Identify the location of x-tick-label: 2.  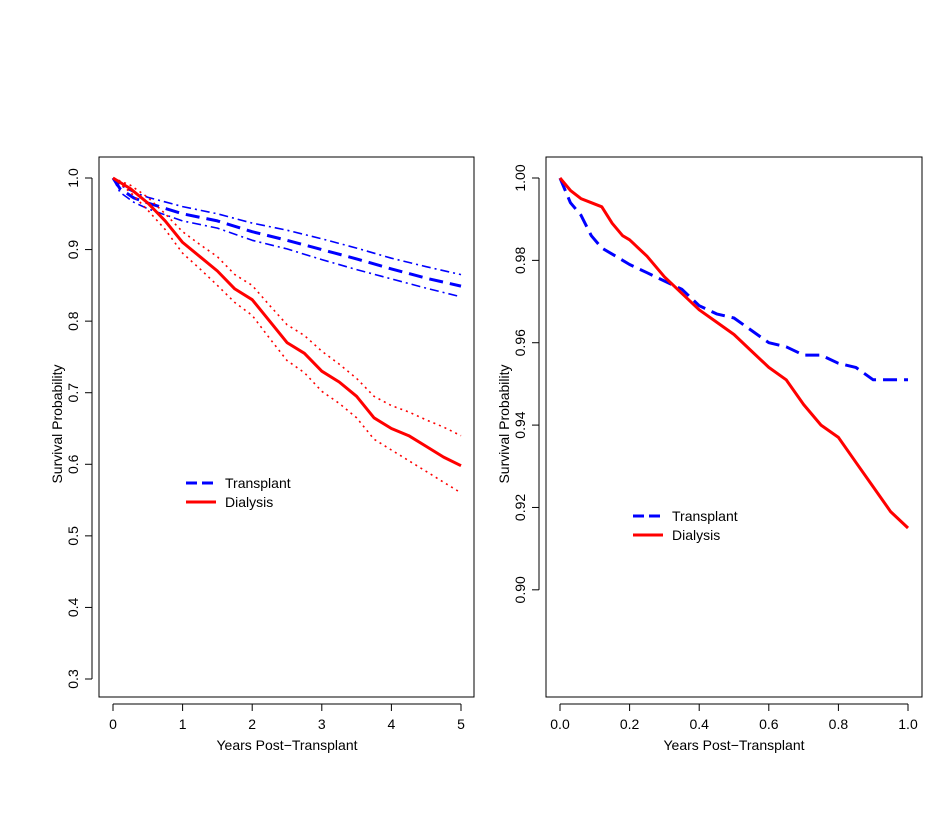
(252, 724).